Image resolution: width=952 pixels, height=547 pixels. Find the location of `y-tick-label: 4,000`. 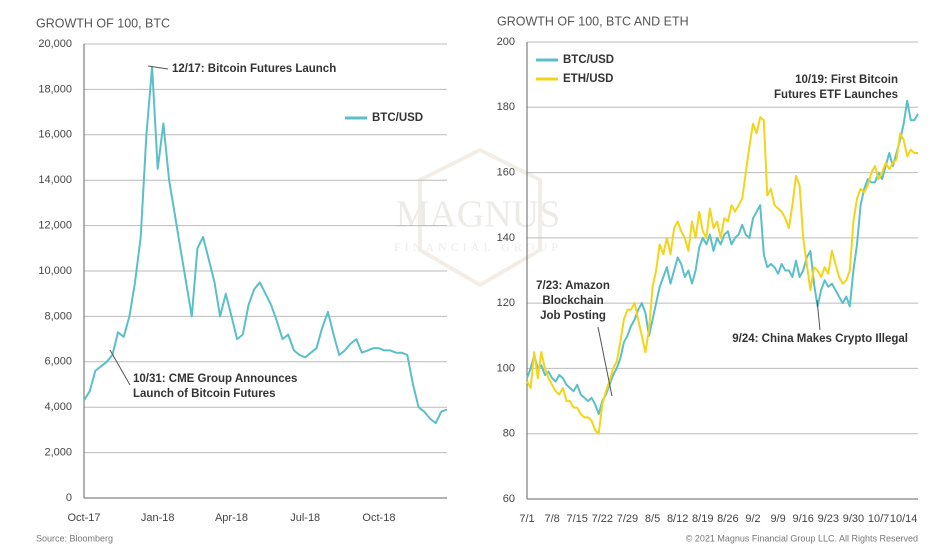

y-tick-label: 4,000 is located at coordinates (58, 407).